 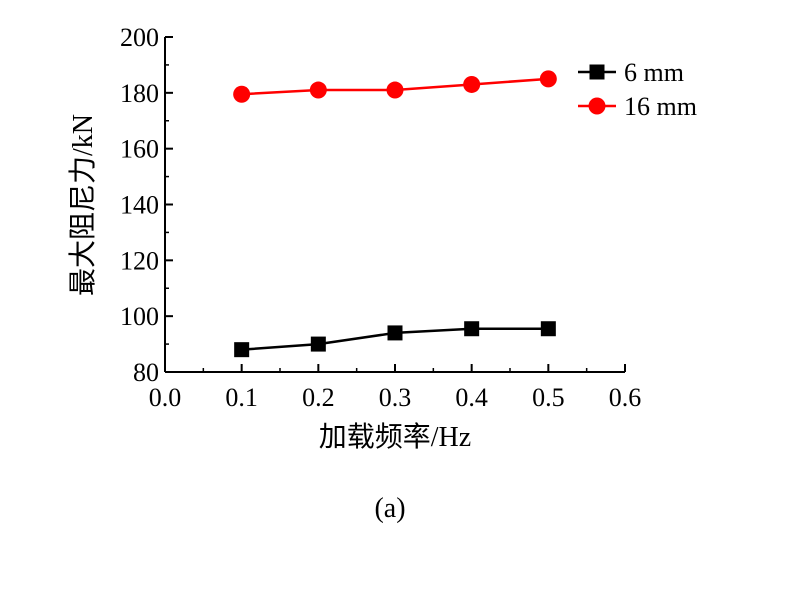 What do you see at coordinates (625, 397) in the screenshot?
I see `x-tick-label: 0.6` at bounding box center [625, 397].